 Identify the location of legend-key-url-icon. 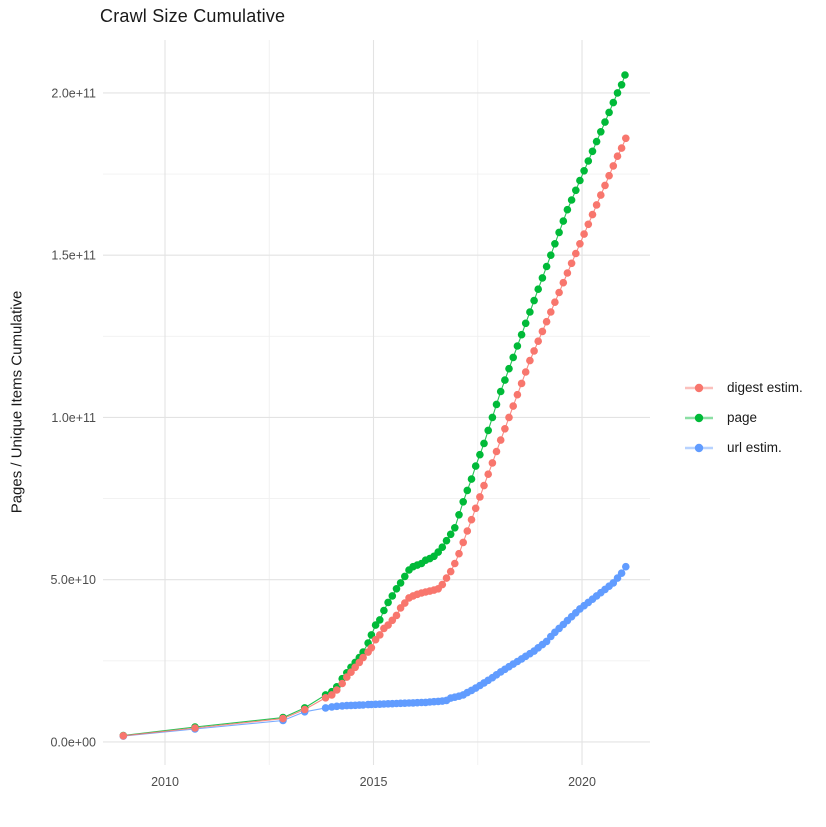
(699, 447).